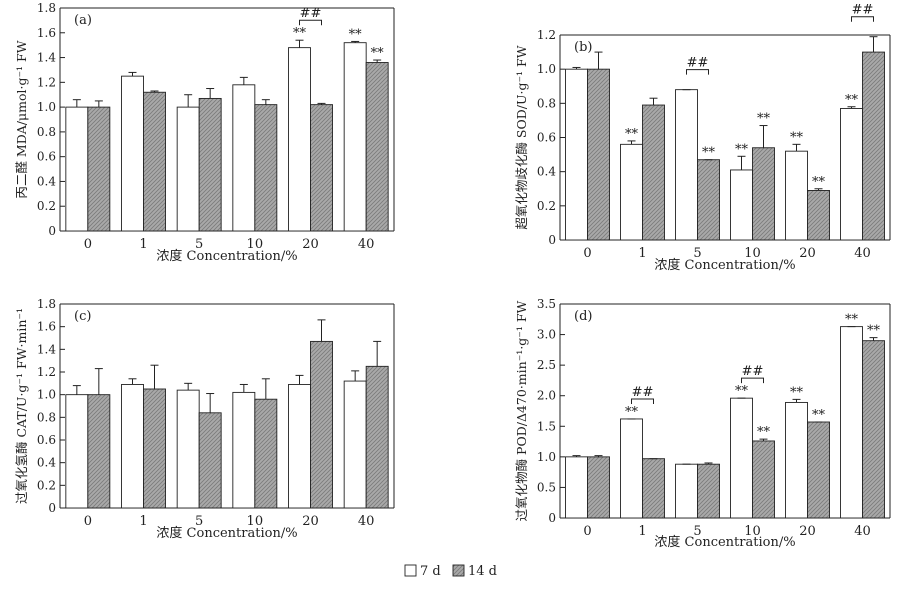 This screenshot has width=900, height=590. Describe the element at coordinates (82, 316) in the screenshot. I see `panel-label: (c)` at that location.